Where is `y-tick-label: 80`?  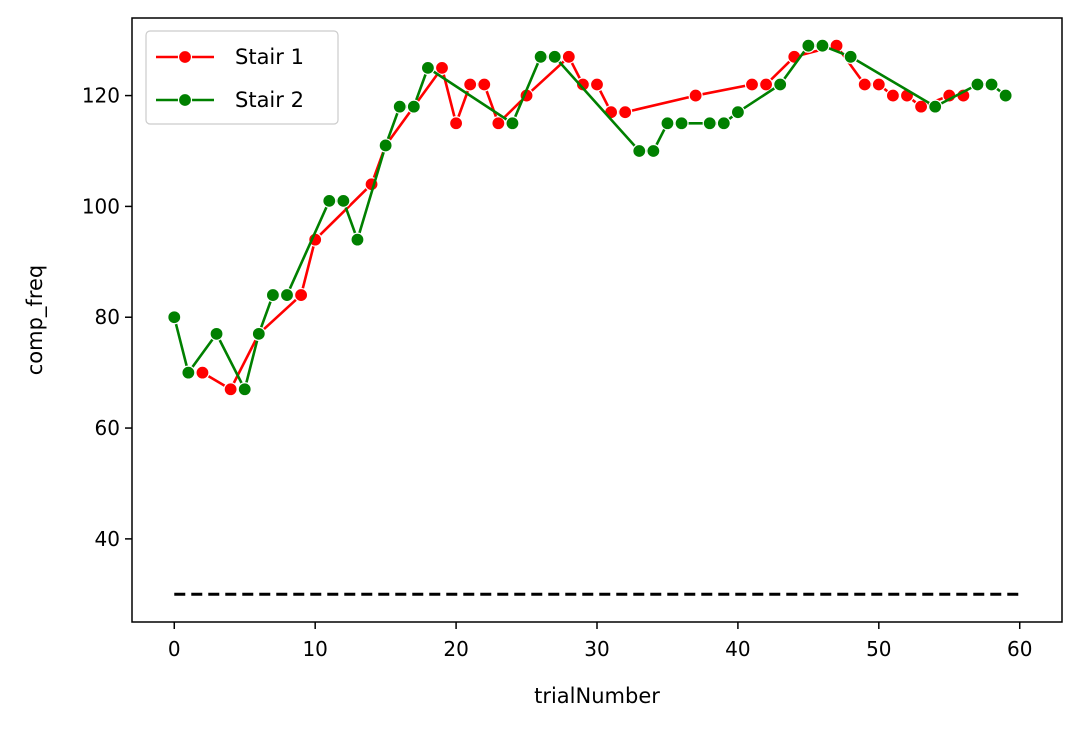 y-tick-label: 80 is located at coordinates (107, 317).